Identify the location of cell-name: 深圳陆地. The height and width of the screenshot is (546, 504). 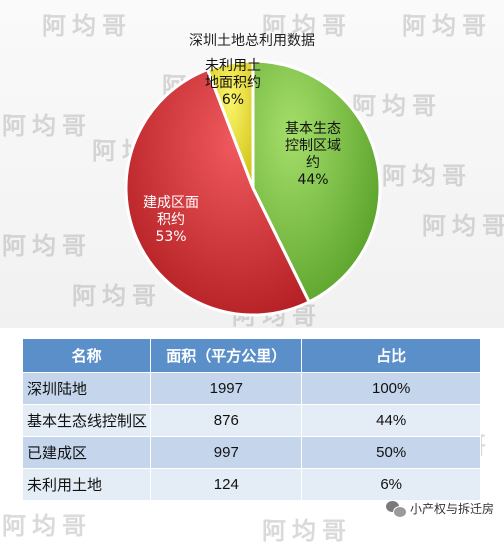
(86, 388).